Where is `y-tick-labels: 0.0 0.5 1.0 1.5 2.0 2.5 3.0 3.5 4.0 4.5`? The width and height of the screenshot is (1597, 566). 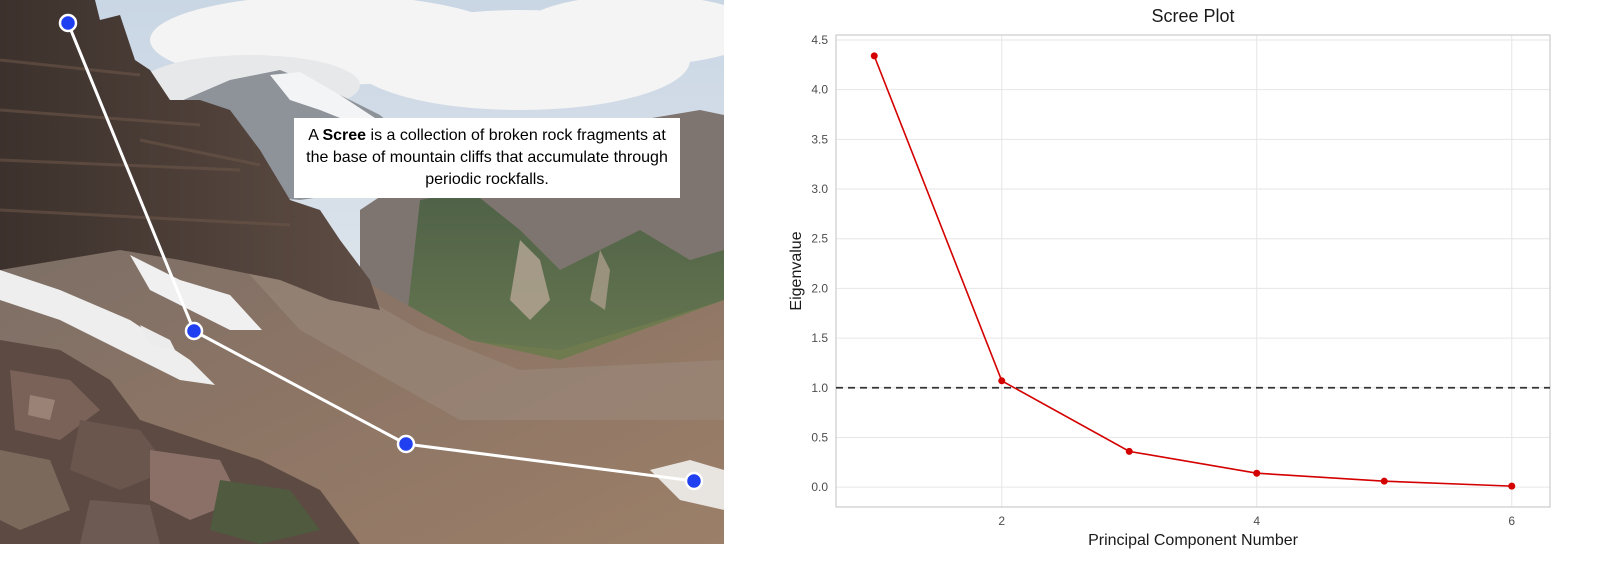
y-tick-labels: 0.0 0.5 1.0 1.5 2.0 2.5 3.0 3.5 4.0 4.5 is located at coordinates (819, 263).